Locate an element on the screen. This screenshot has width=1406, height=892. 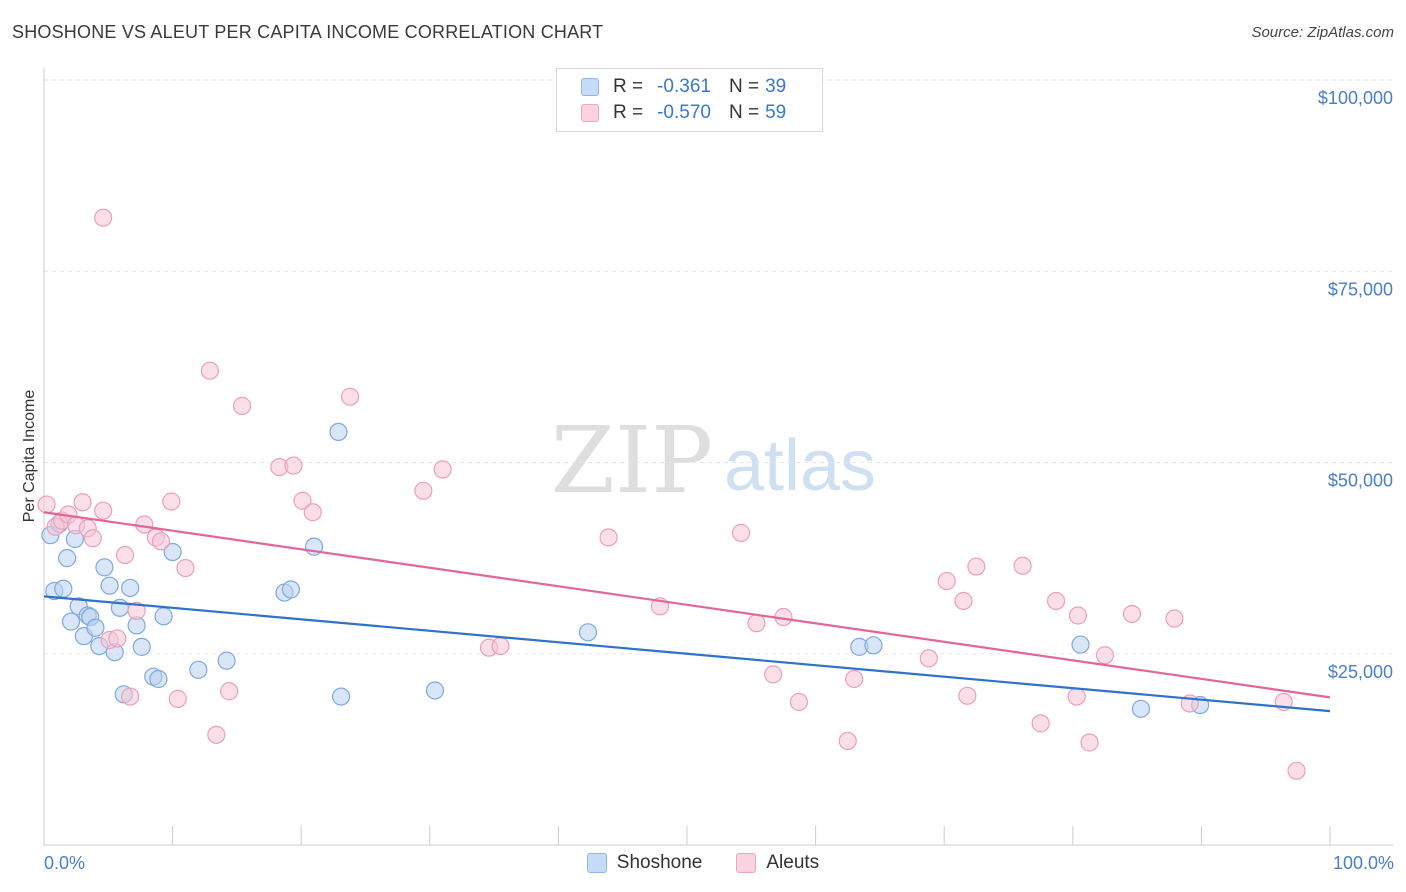
legend-row-aleuts: R = -0.570 N = 59 is located at coordinates (683, 113).